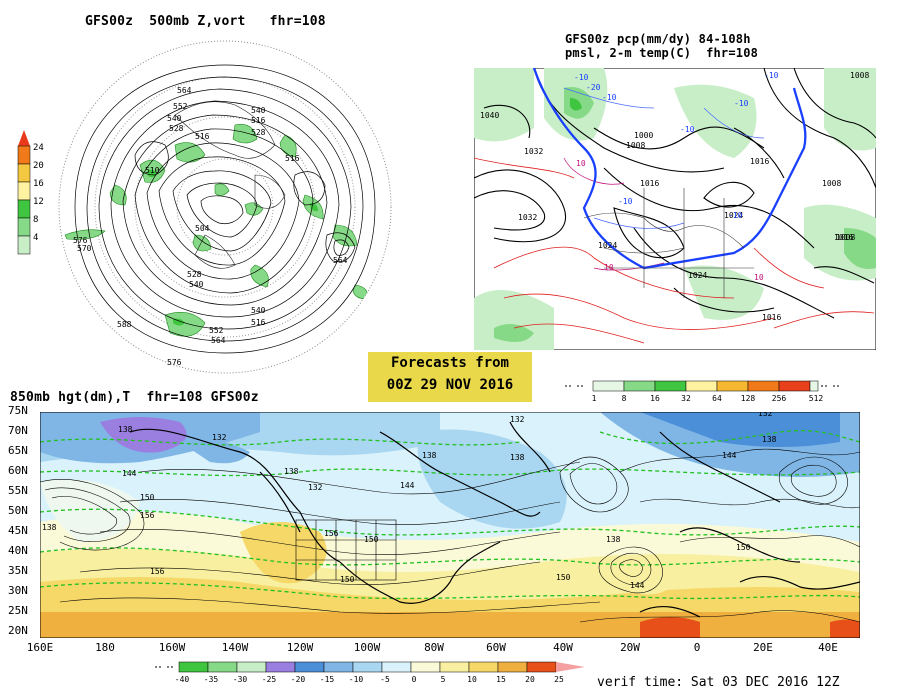 Image resolution: width=900 pixels, height=700 pixels. I want to click on lon-label: 180, so click(105, 647).